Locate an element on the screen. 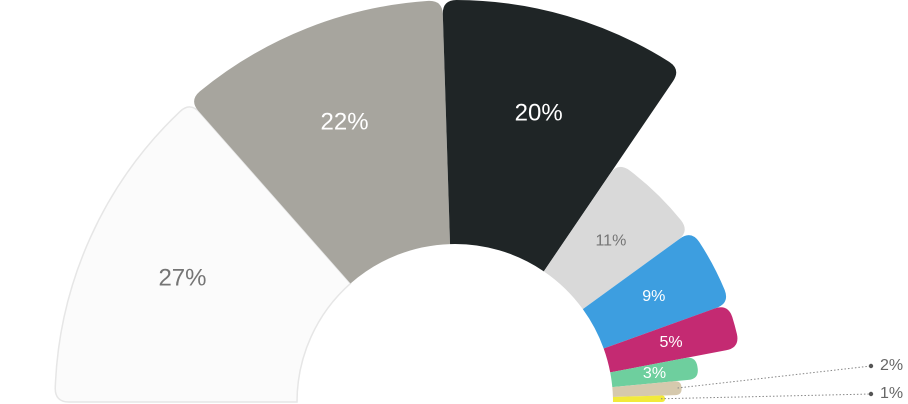 This screenshot has height=404, width=908. slice-label-5: 5% is located at coordinates (670, 342).